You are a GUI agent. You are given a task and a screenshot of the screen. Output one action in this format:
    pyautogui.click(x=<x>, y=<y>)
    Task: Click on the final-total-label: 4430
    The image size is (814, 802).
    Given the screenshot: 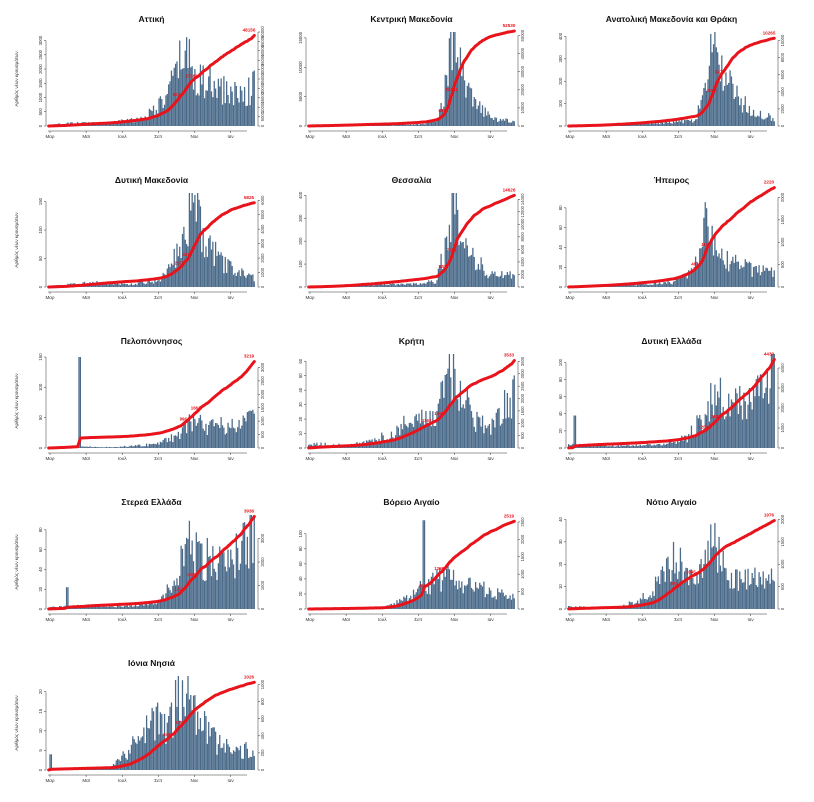 What is the action you would take?
    pyautogui.click(x=769, y=353)
    